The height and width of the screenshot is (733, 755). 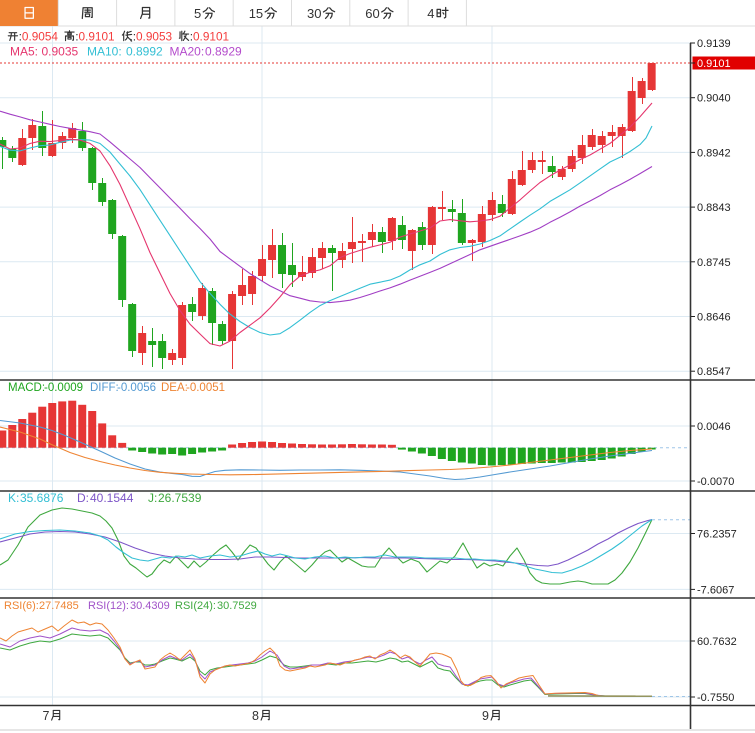 I want to click on svg-text: 0.0046, so click(x=714, y=427).